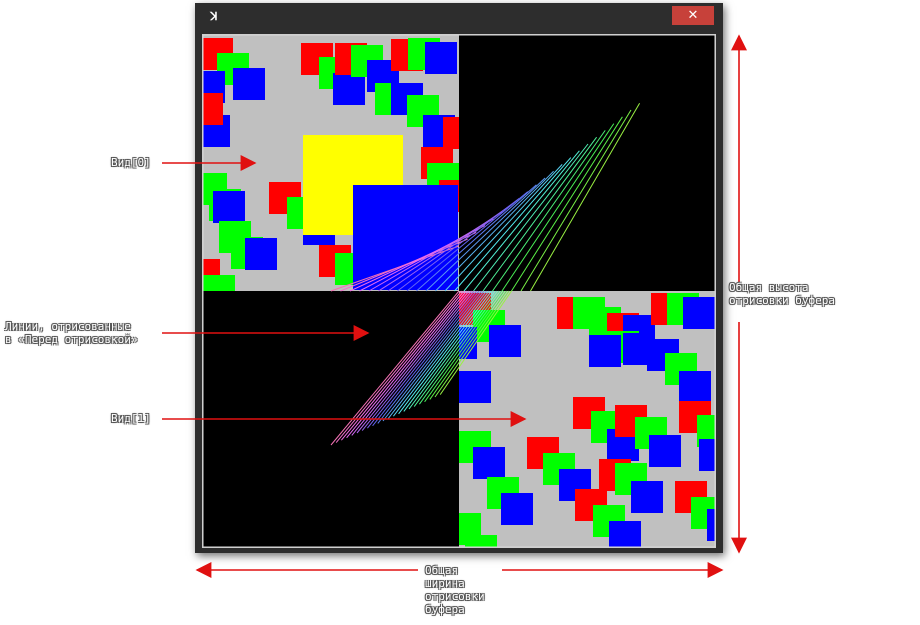  Describe the element at coordinates (782, 294) in the screenshot. I see `label-total-height: Общая высота отрисовки буфера` at that location.